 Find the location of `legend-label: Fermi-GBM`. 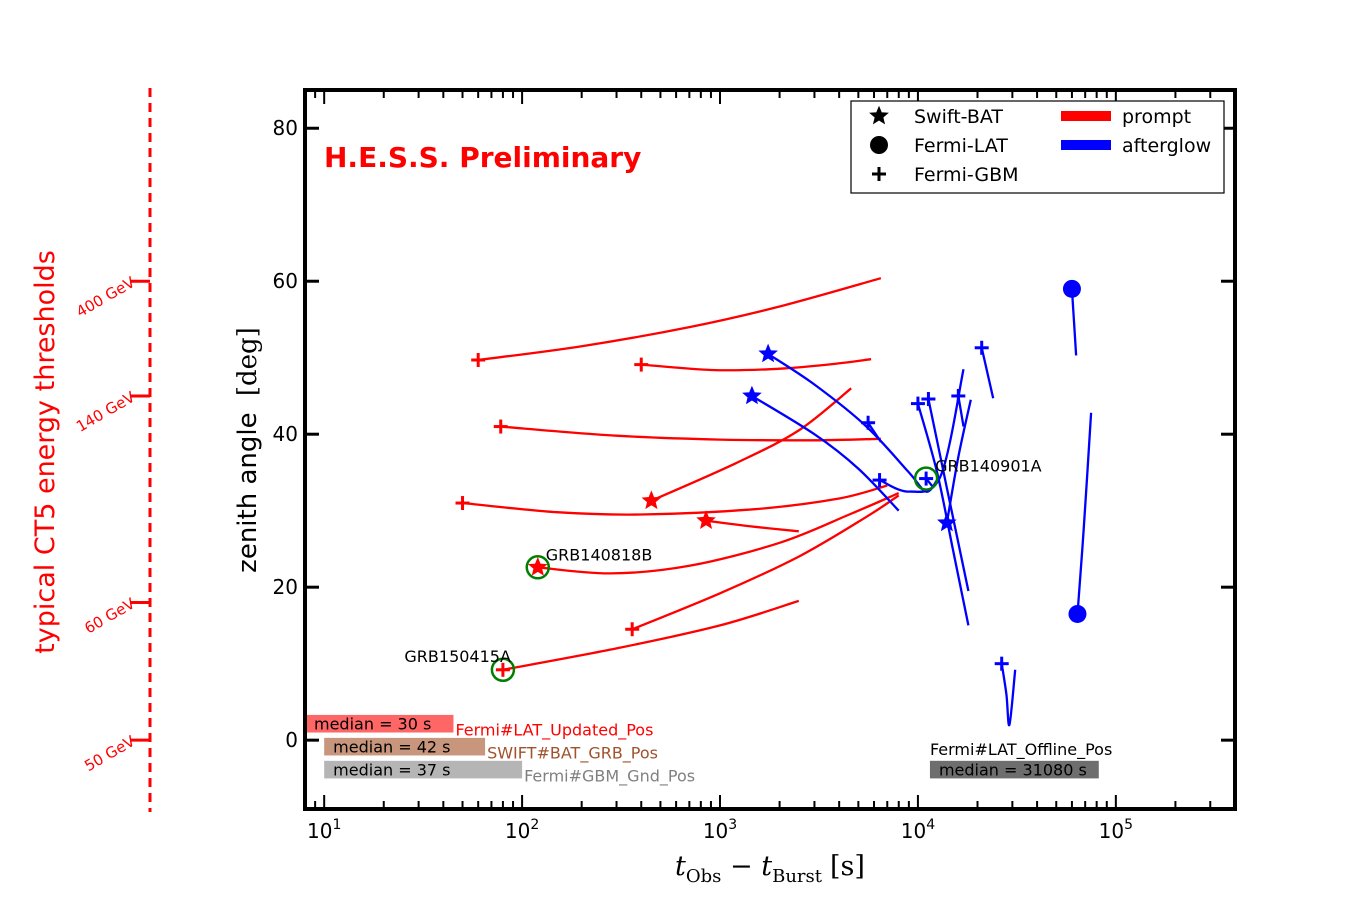

legend-label: Fermi-GBM is located at coordinates (966, 175).